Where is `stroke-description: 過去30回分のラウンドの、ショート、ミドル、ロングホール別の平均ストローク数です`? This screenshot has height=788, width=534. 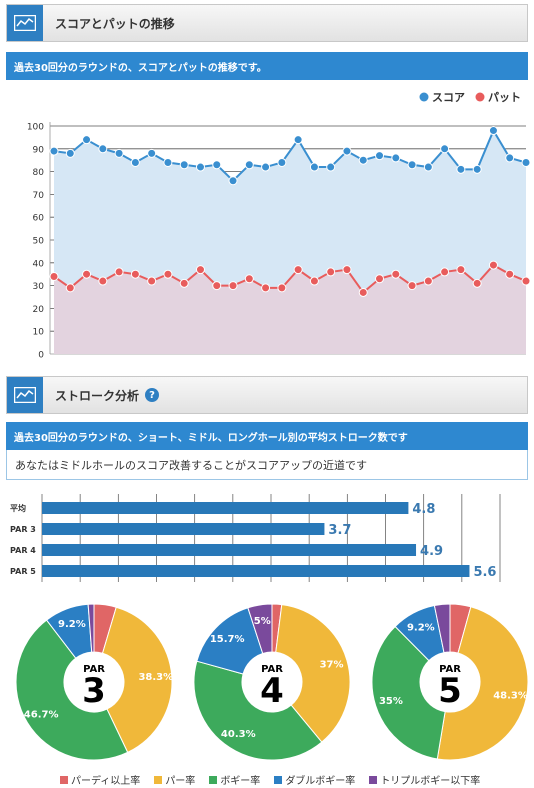 stroke-description: 過去30回分のラウンドの、ショート、ミドル、ロングホール別の平均ストローク数です is located at coordinates (267, 436).